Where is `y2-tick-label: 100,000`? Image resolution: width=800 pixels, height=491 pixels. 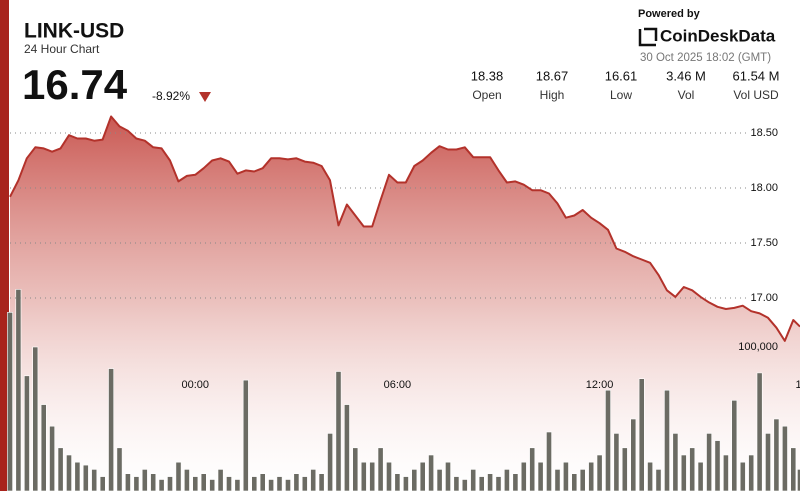
y2-tick-label: 100,000 is located at coordinates (758, 347).